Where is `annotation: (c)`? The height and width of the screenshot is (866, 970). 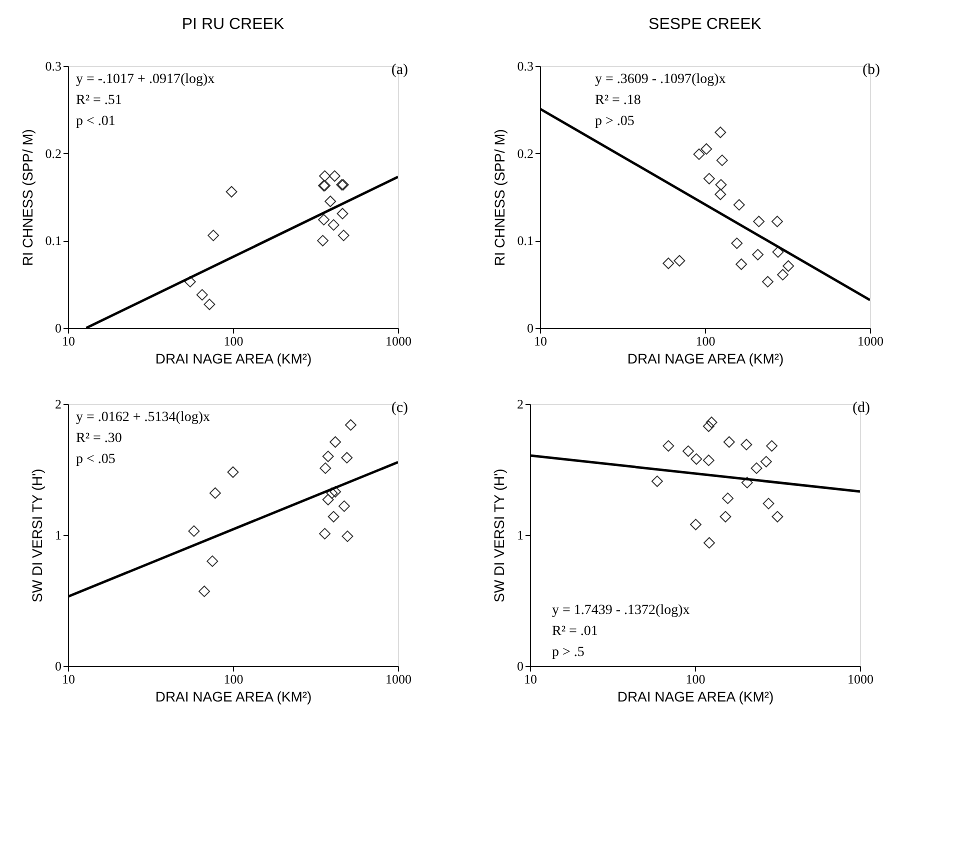
annotation: (c) is located at coordinates (399, 408).